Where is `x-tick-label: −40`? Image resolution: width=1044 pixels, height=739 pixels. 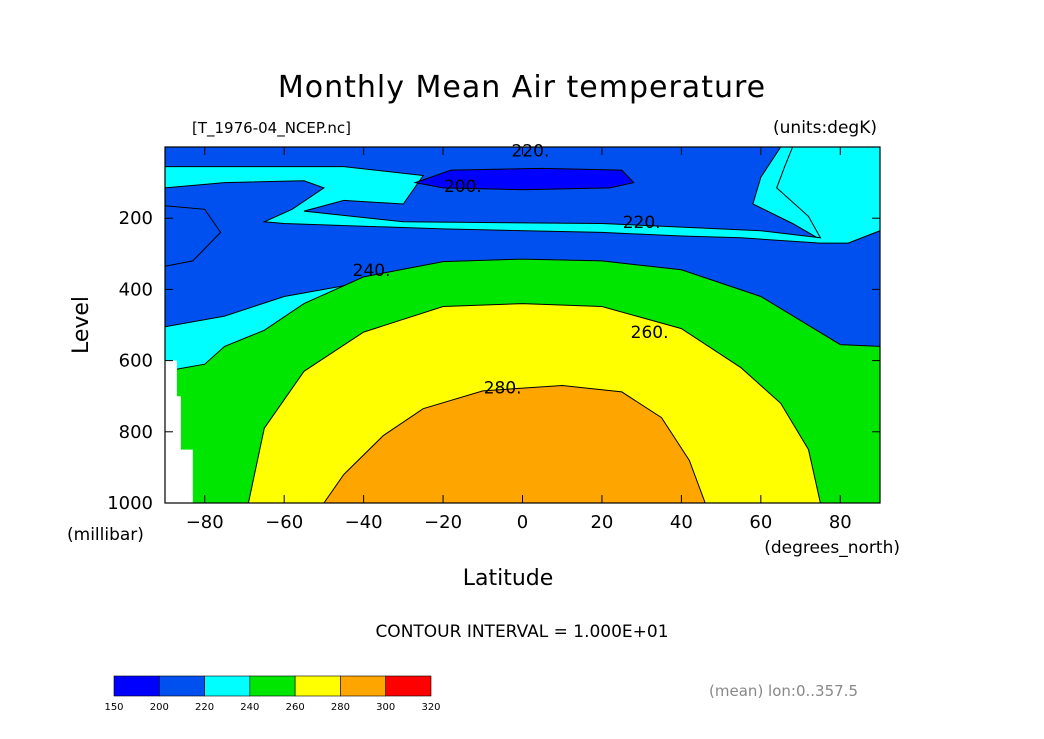
x-tick-label: −40 is located at coordinates (364, 522).